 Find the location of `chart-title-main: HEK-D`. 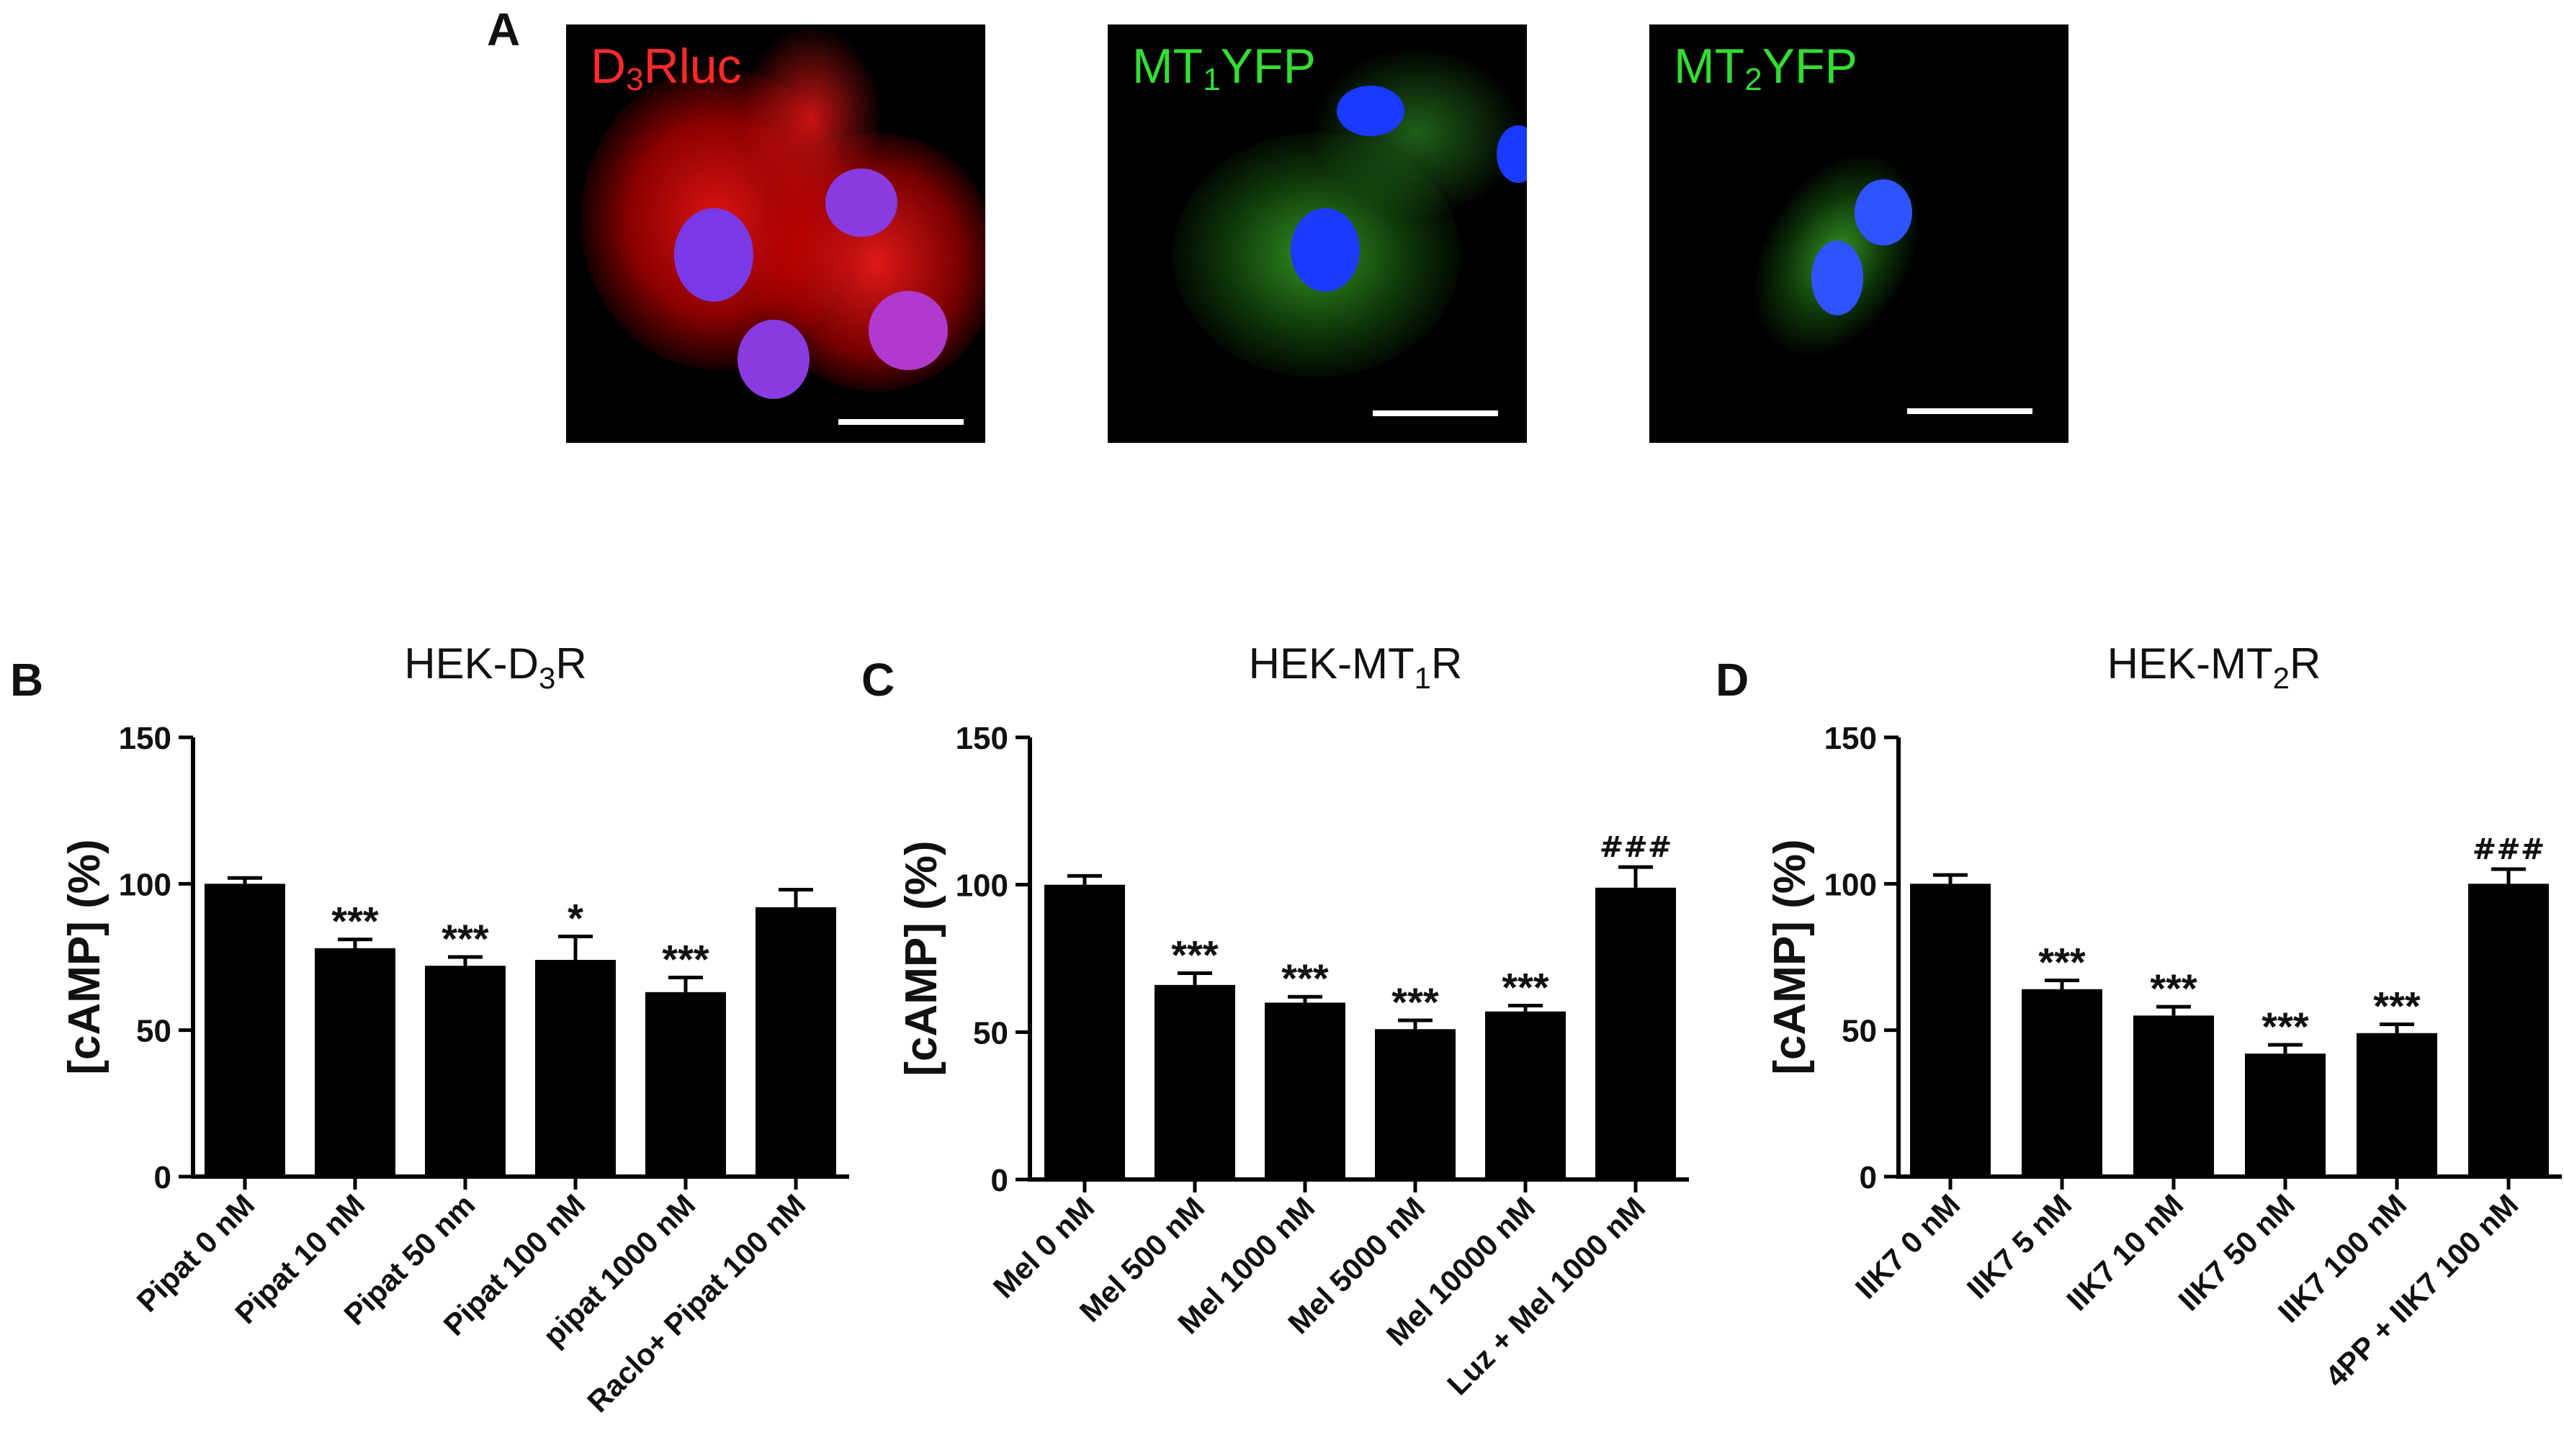

chart-title-main: HEK-D is located at coordinates (471, 663).